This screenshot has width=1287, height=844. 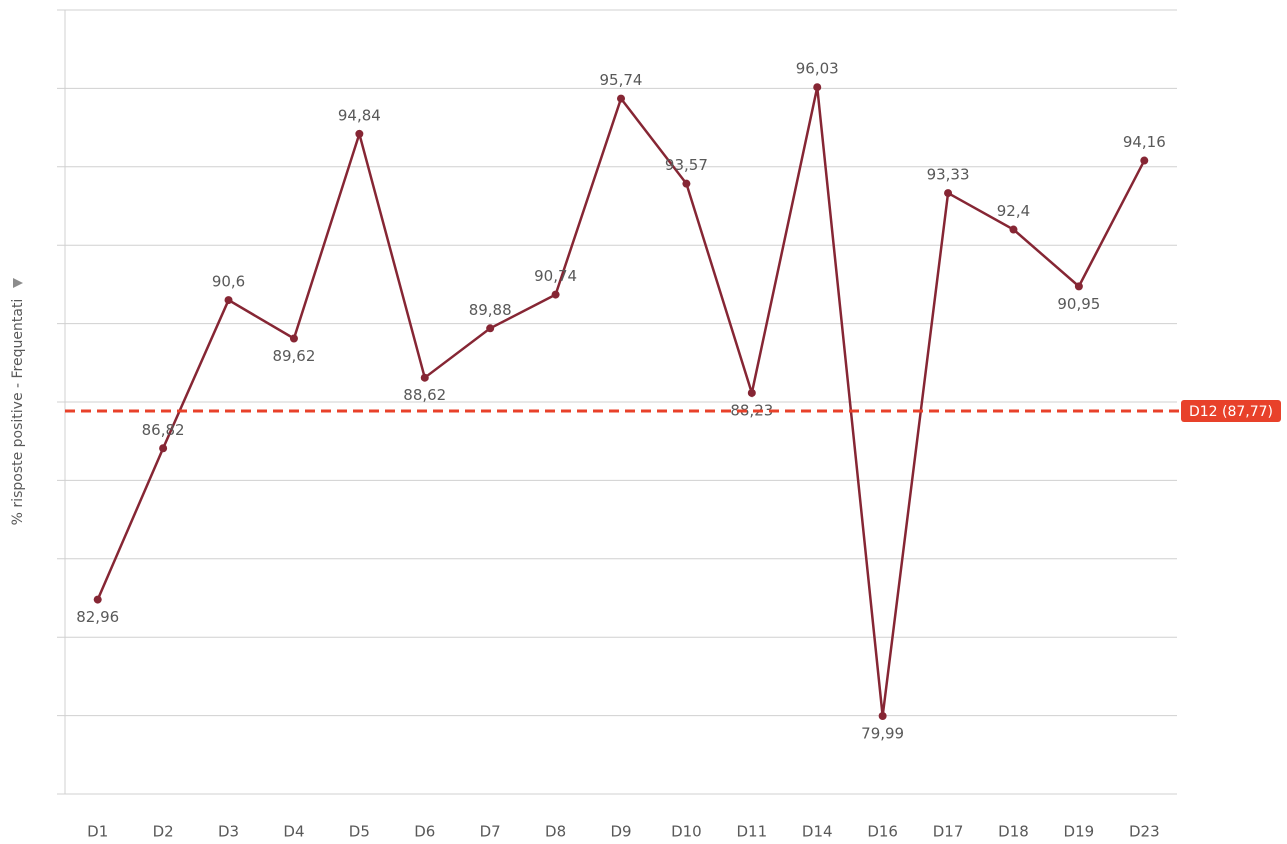 I want to click on data-label: 89,62, so click(x=293, y=356).